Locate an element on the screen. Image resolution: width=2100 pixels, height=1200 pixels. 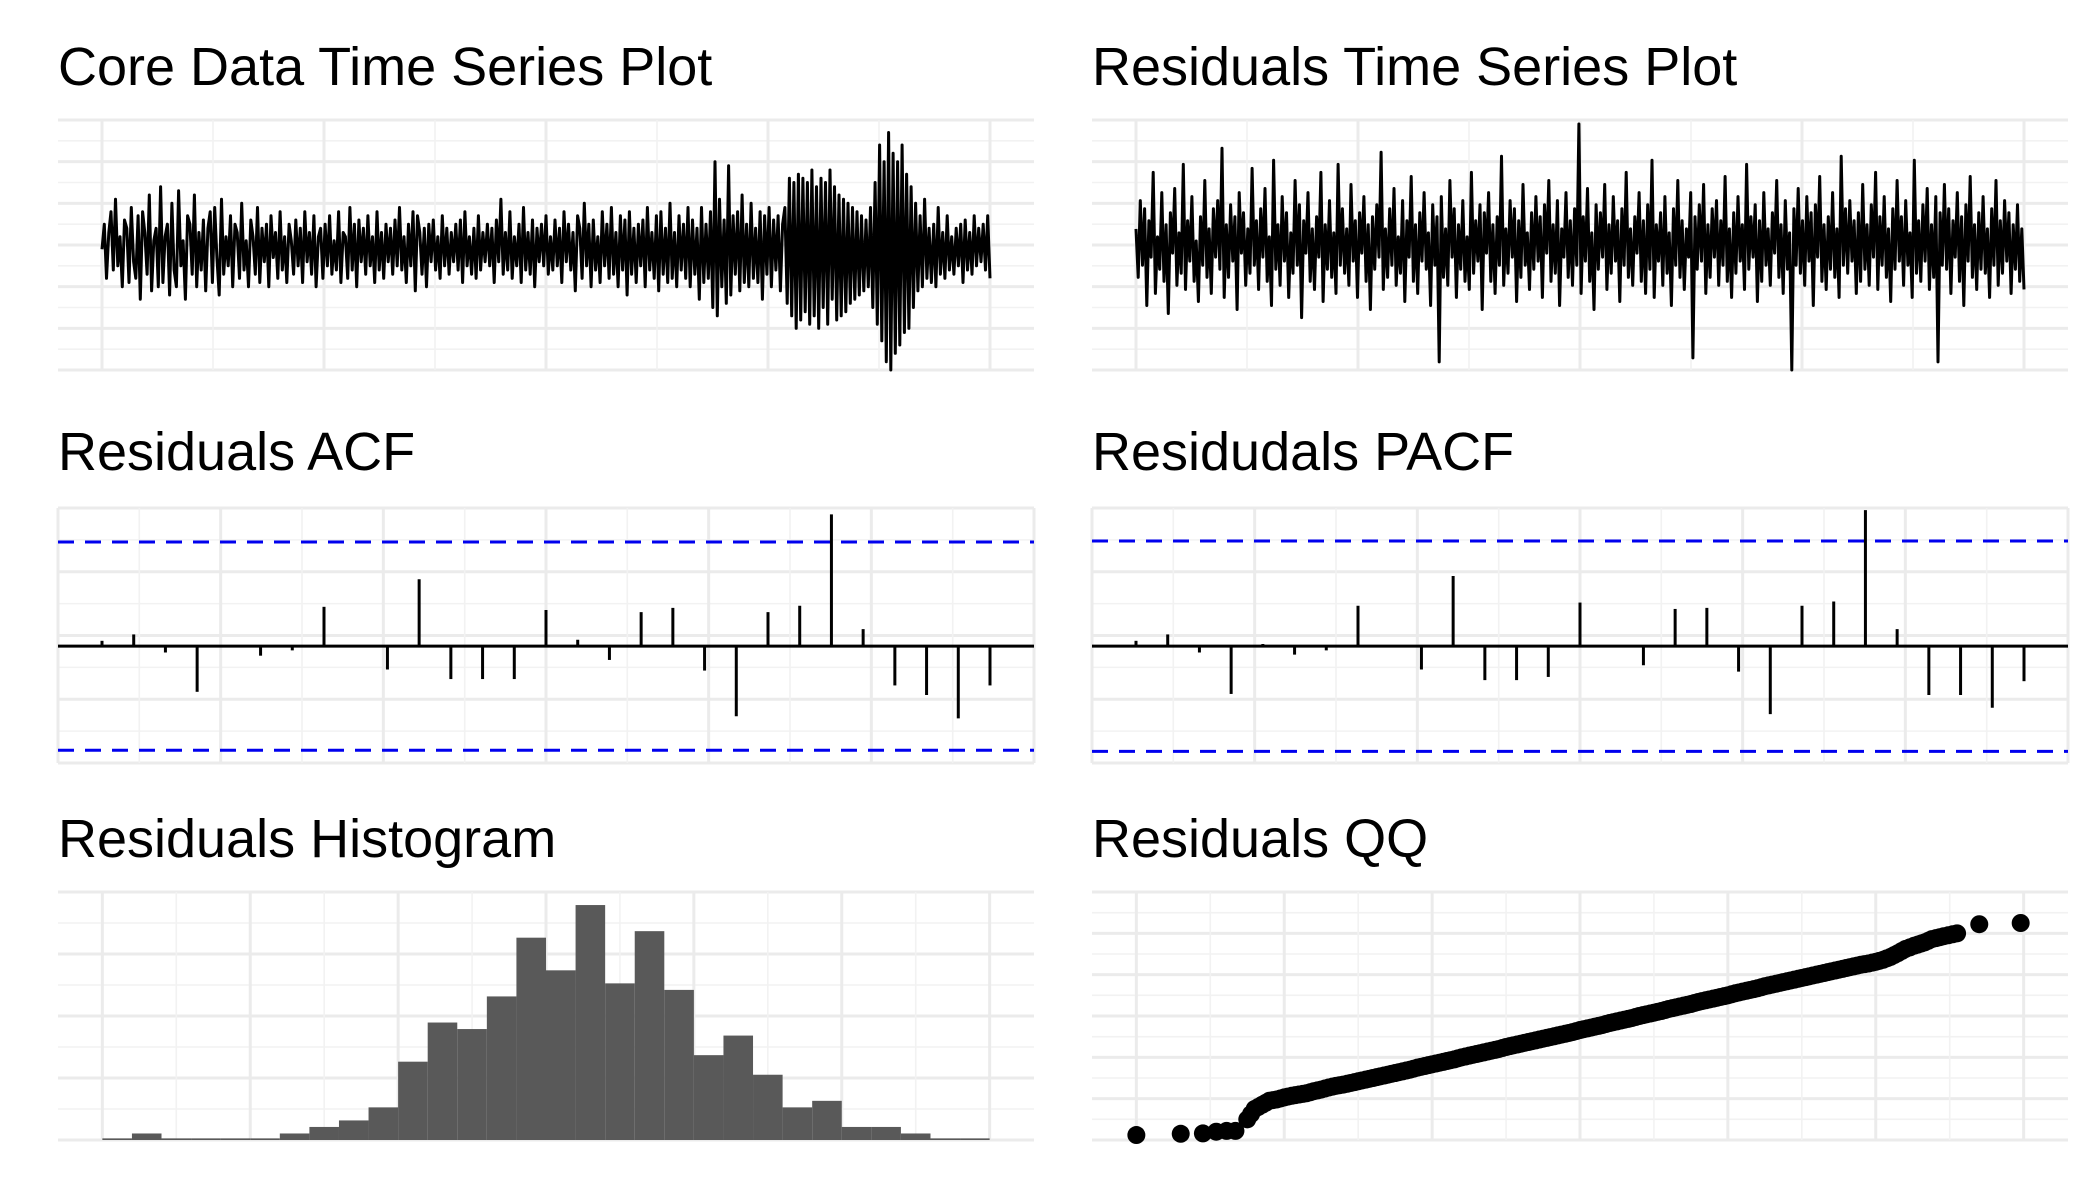
acf-title: Residuals ACF is located at coordinates (237, 452).